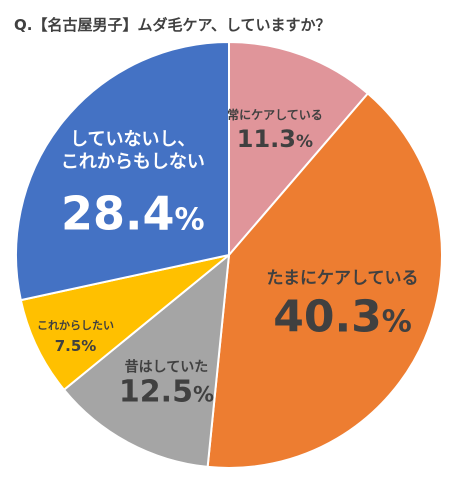 Image resolution: width=458 pixels, height=500 pixels. What do you see at coordinates (166, 391) in the screenshot?
I see `slice-value-used-to: 12.5%` at bounding box center [166, 391].